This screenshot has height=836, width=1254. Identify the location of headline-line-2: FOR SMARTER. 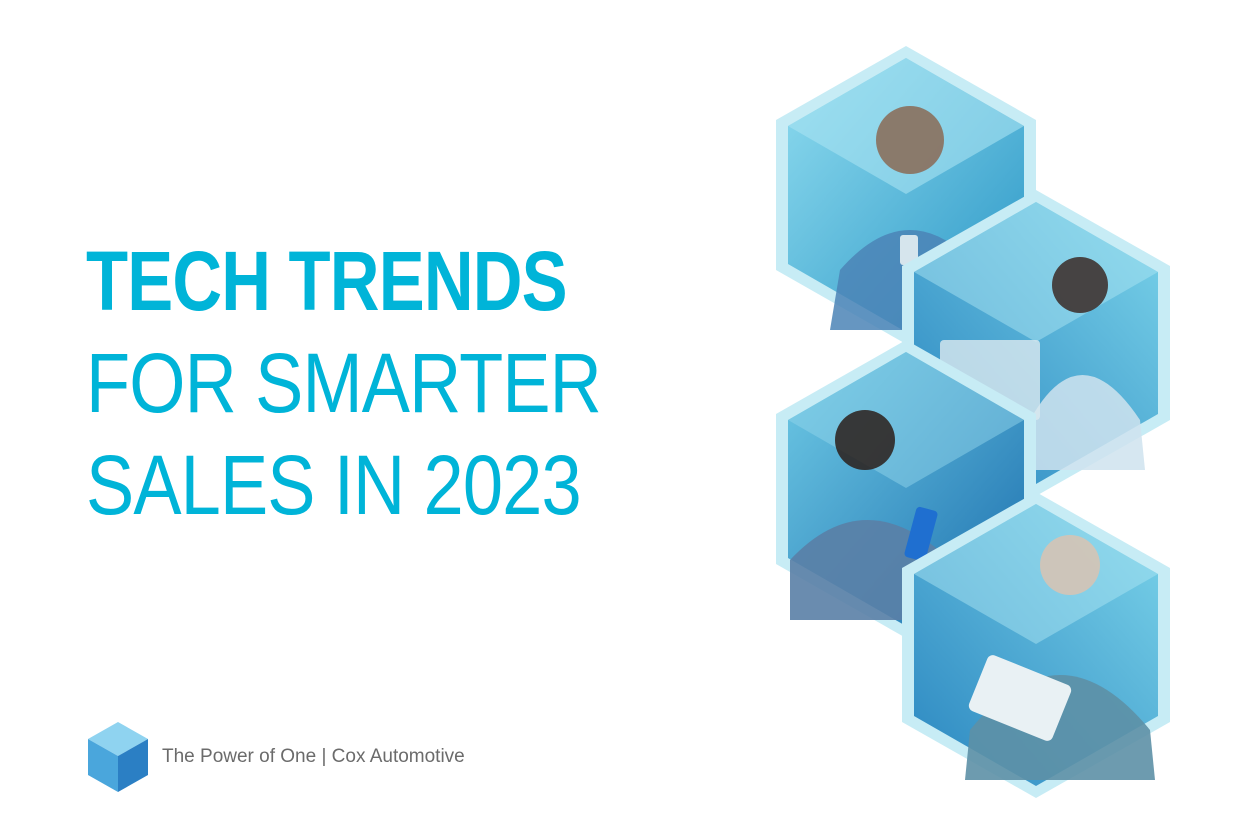
(344, 383).